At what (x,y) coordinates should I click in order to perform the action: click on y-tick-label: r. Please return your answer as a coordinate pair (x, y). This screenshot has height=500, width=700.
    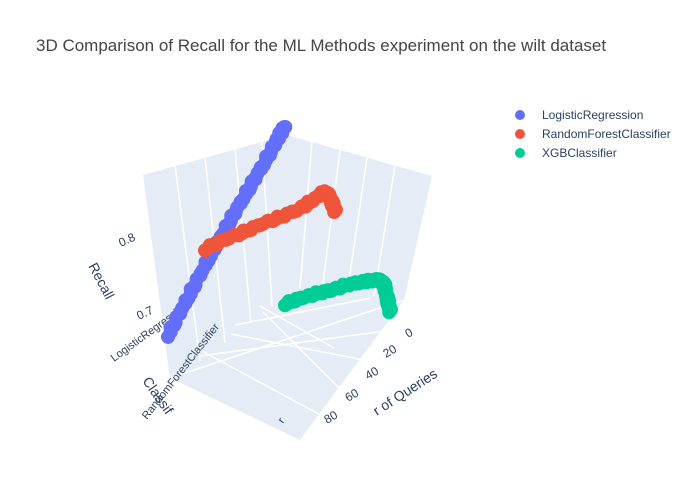
    Looking at the image, I should click on (282, 421).